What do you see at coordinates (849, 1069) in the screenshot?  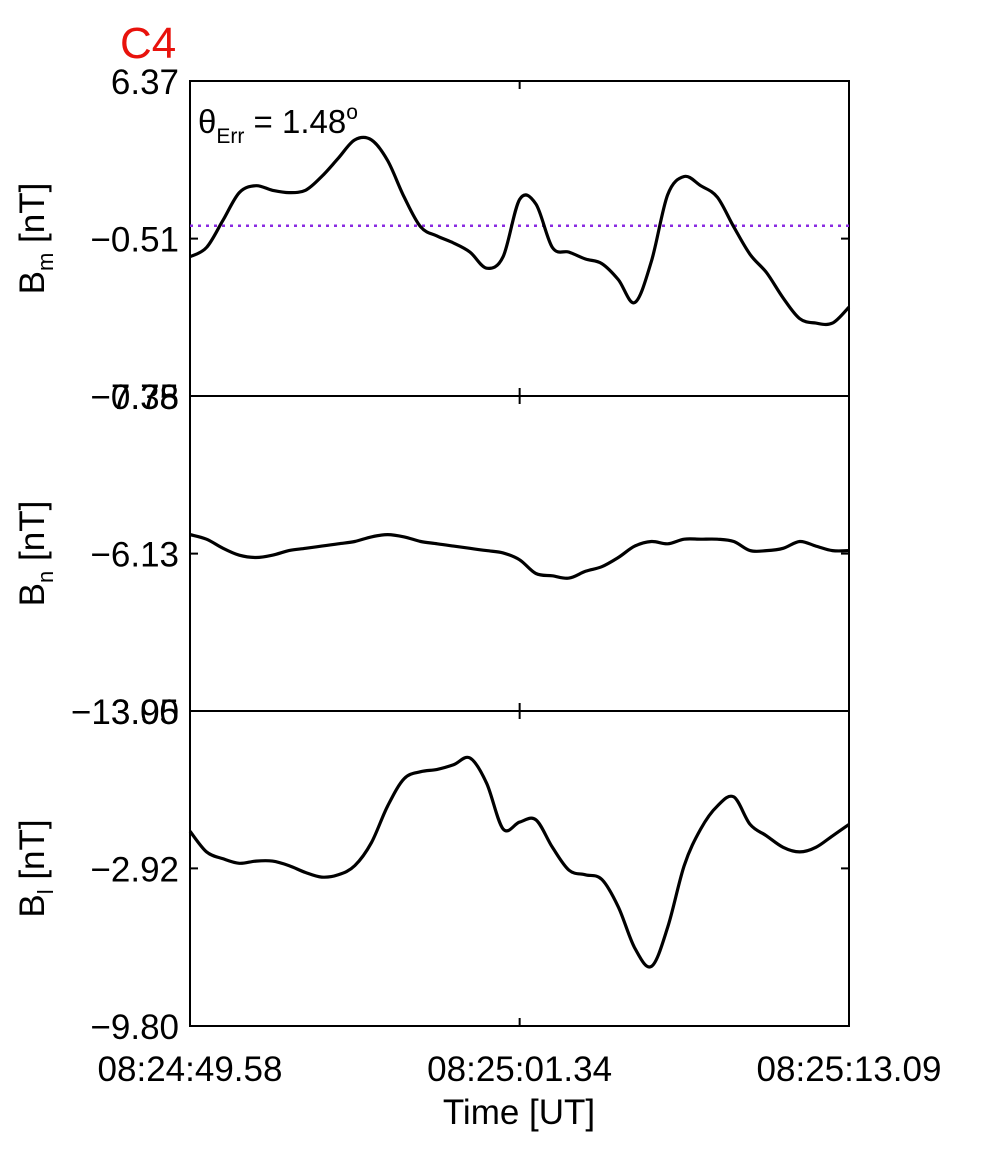 I see `x-tick-label: 08:25:13.09` at bounding box center [849, 1069].